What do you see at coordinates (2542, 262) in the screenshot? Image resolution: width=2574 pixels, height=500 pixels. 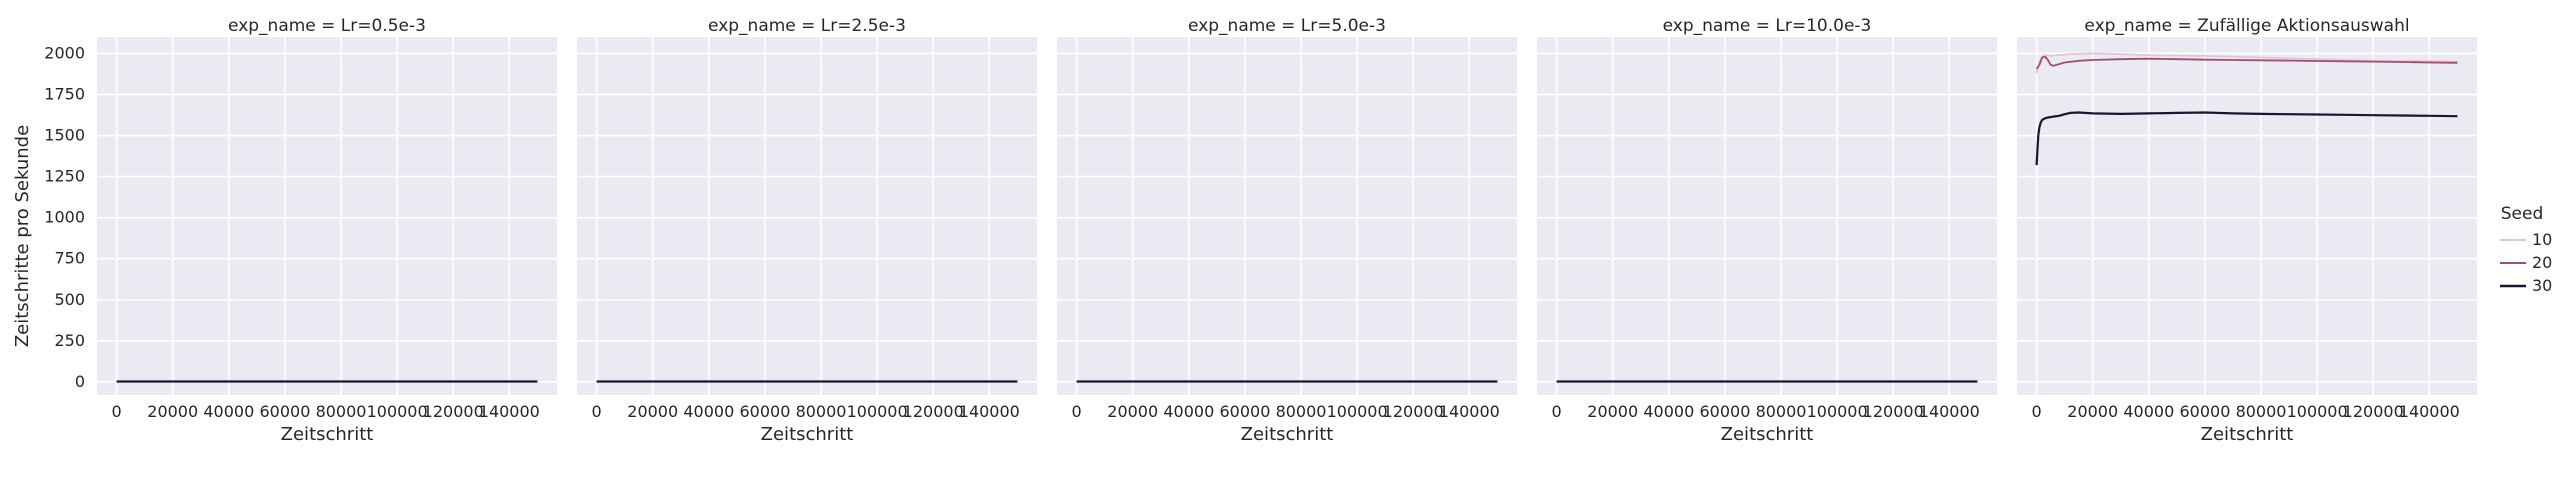 I see `legend-label-seed-20: 20` at bounding box center [2542, 262].